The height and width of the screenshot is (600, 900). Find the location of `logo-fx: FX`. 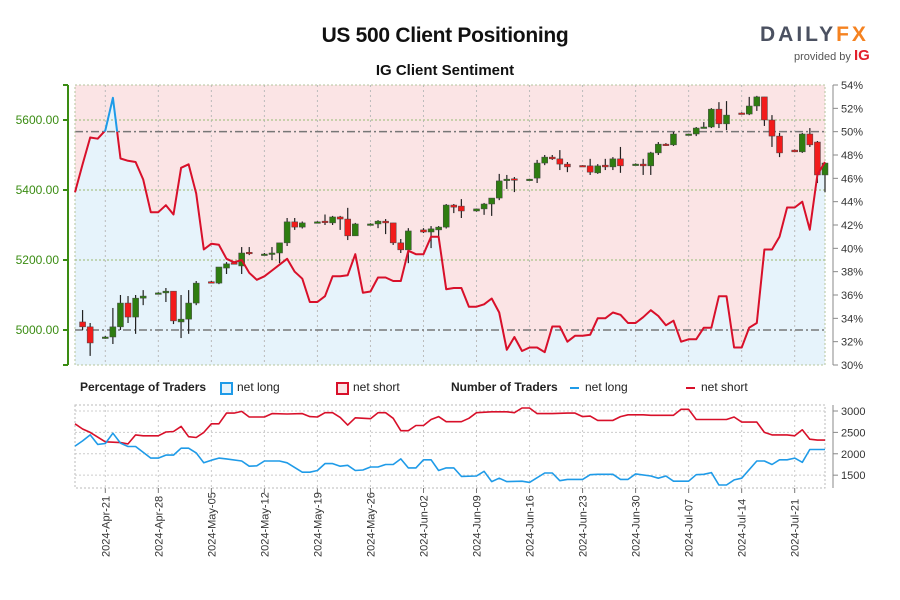

logo-fx: FX is located at coordinates (852, 34).